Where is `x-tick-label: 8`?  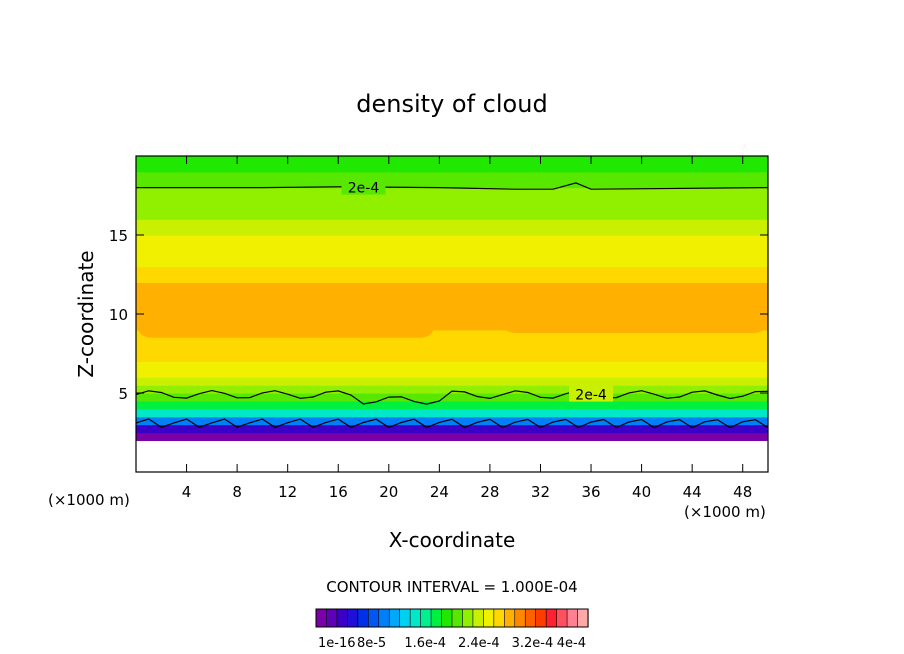
x-tick-label: 8 is located at coordinates (237, 492).